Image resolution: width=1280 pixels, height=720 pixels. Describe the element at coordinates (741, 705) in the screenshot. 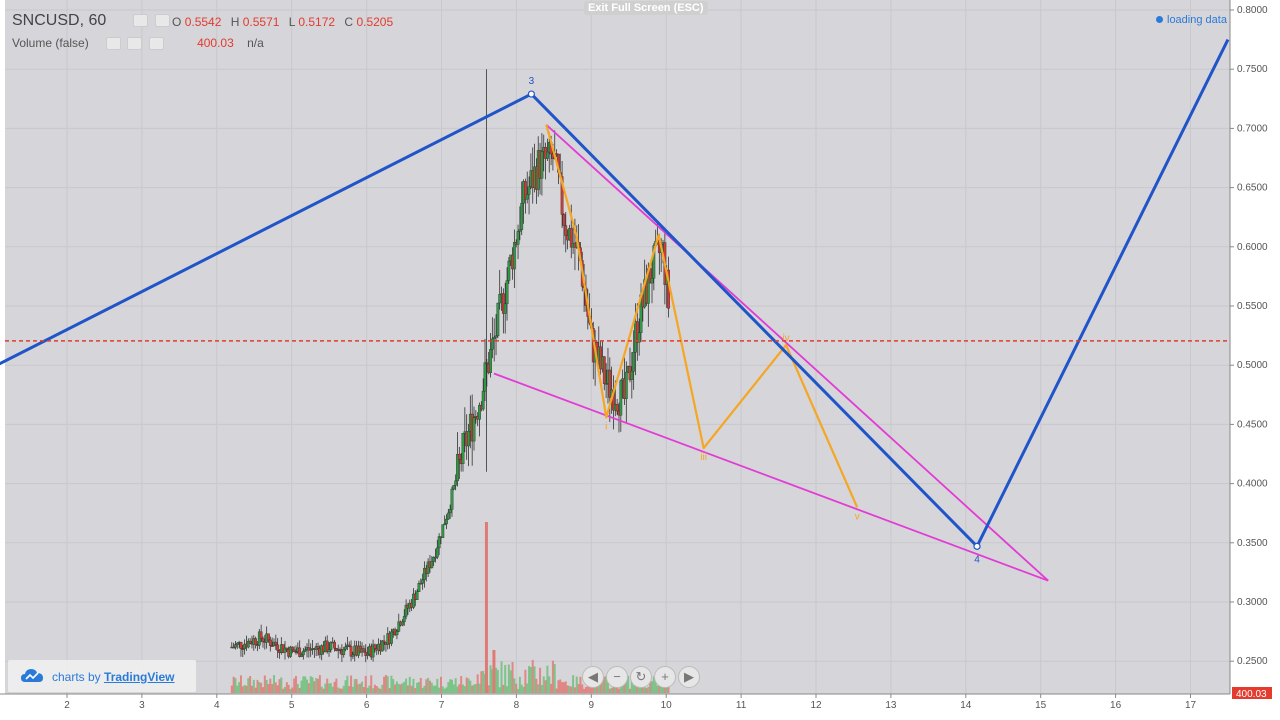

I see `time-tick-label: 11` at that location.